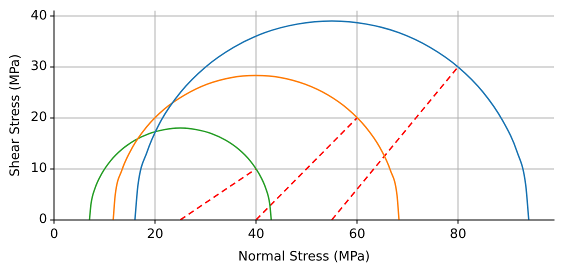  Describe the element at coordinates (39, 168) in the screenshot. I see `y-tick-label: 10` at that location.